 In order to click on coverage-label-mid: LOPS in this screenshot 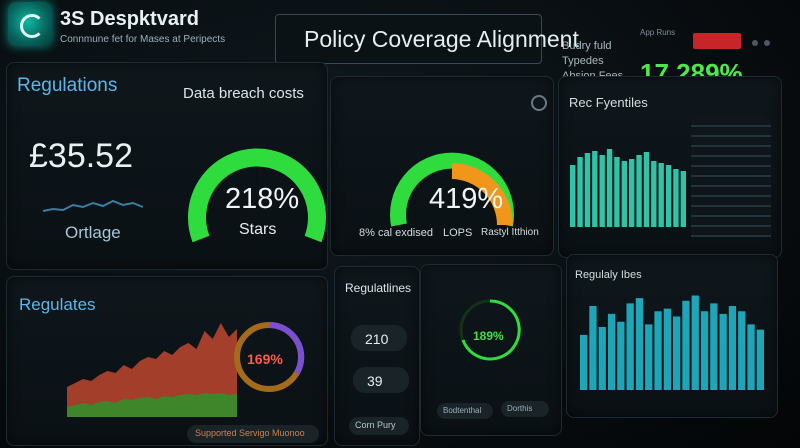, I will do `click(458, 233)`.